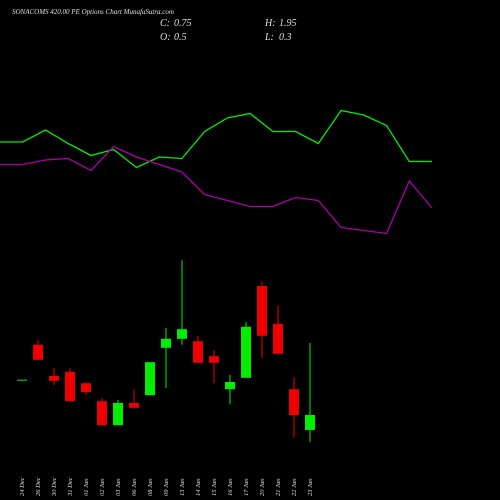 The width and height of the screenshot is (500, 500). Describe the element at coordinates (134, 487) in the screenshot. I see `x-tick-label: 06 Jan` at that location.